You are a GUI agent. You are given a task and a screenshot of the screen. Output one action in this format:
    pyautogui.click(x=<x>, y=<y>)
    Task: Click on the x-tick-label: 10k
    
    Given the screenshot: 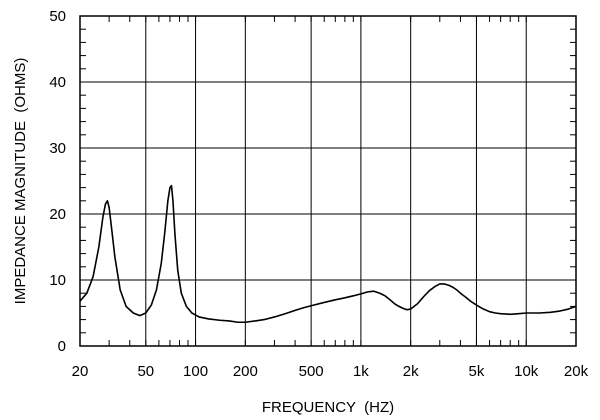 What is the action you would take?
    pyautogui.click(x=526, y=371)
    